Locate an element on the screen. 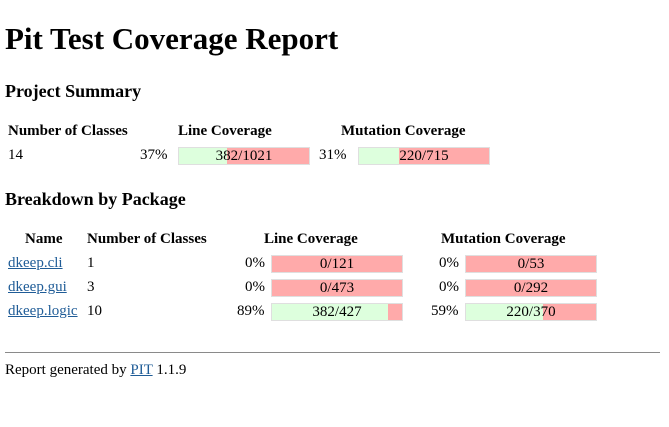  package-link-dkeep-cli: dkeep.cli is located at coordinates (35, 263).